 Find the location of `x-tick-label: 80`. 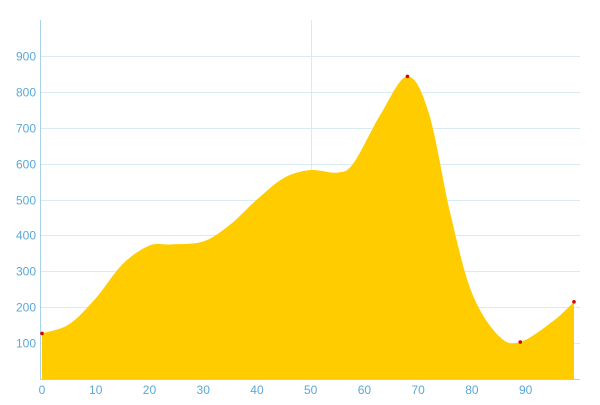

x-tick-label: 80 is located at coordinates (472, 390).